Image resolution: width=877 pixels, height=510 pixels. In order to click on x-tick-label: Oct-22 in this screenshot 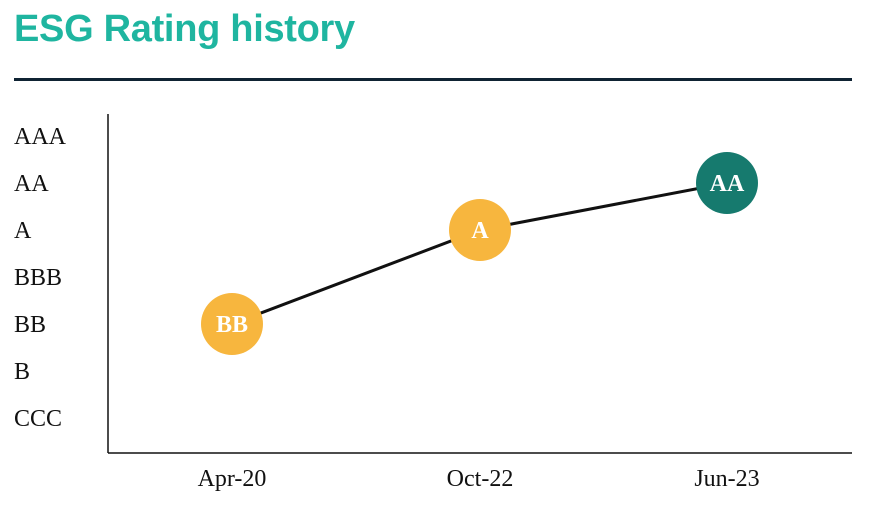, I will do `click(480, 479)`.